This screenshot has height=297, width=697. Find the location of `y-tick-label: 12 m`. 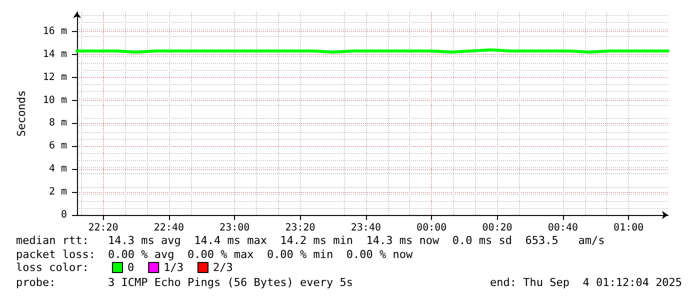

y-tick-label: 12 m is located at coordinates (54, 77).